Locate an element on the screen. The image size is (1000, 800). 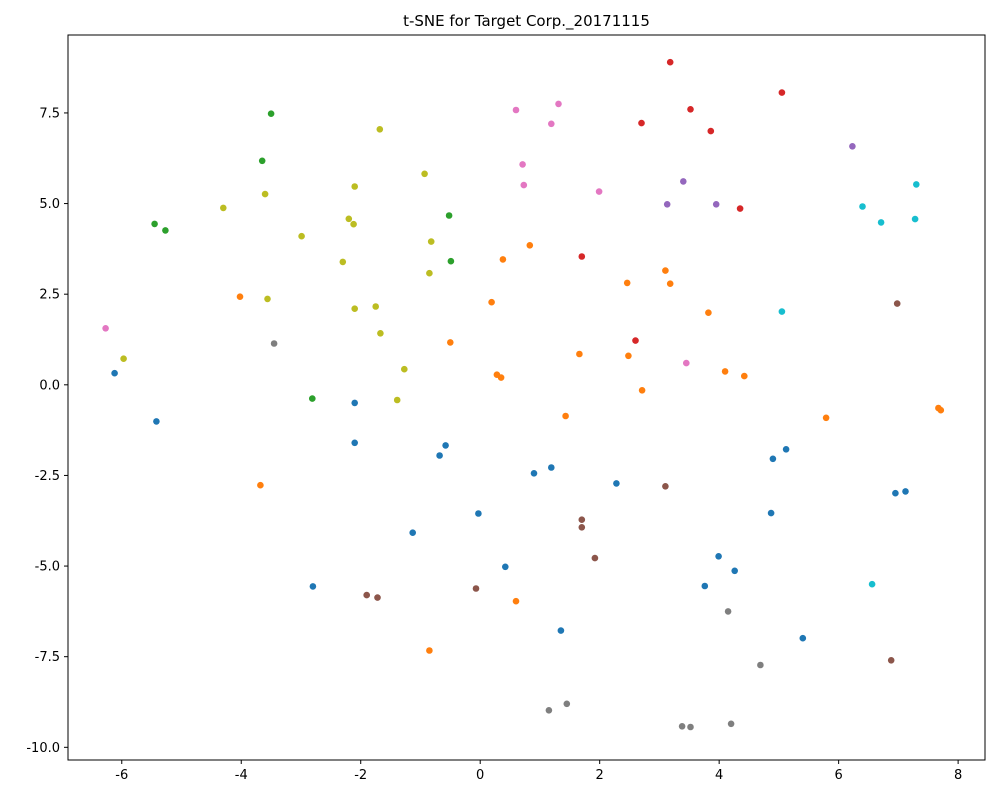
x-tick-label: 0 is located at coordinates (480, 775).